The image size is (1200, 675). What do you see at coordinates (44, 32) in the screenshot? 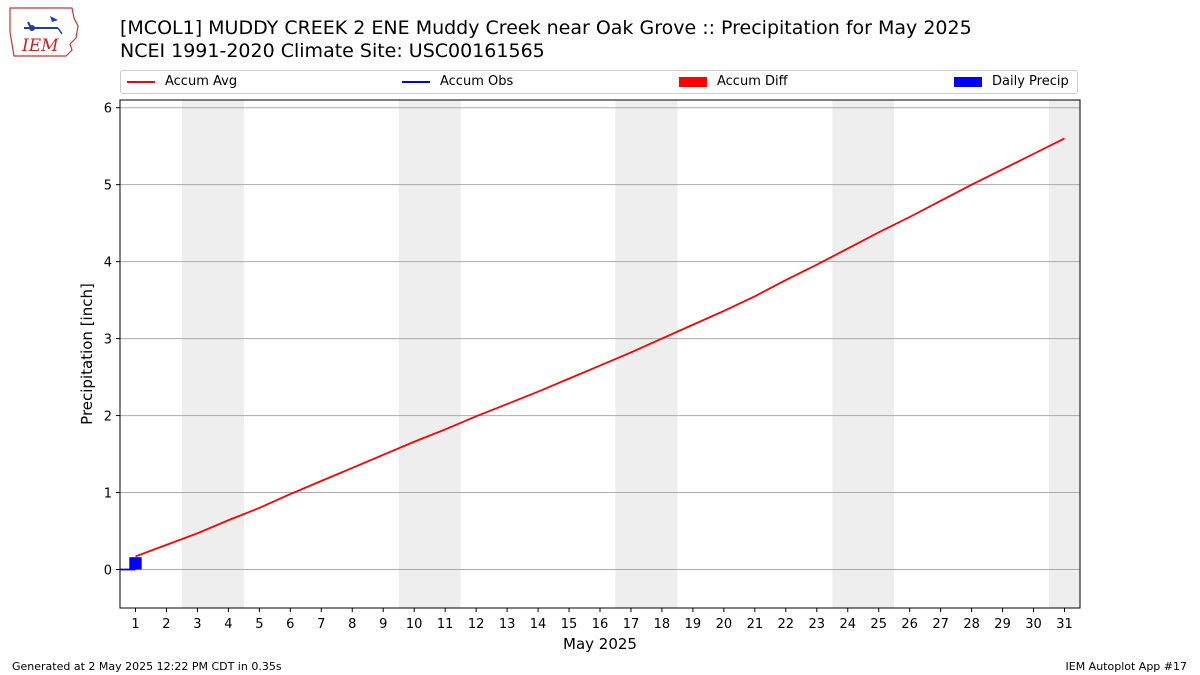
I see `iem-logo-icon: IEM` at bounding box center [44, 32].